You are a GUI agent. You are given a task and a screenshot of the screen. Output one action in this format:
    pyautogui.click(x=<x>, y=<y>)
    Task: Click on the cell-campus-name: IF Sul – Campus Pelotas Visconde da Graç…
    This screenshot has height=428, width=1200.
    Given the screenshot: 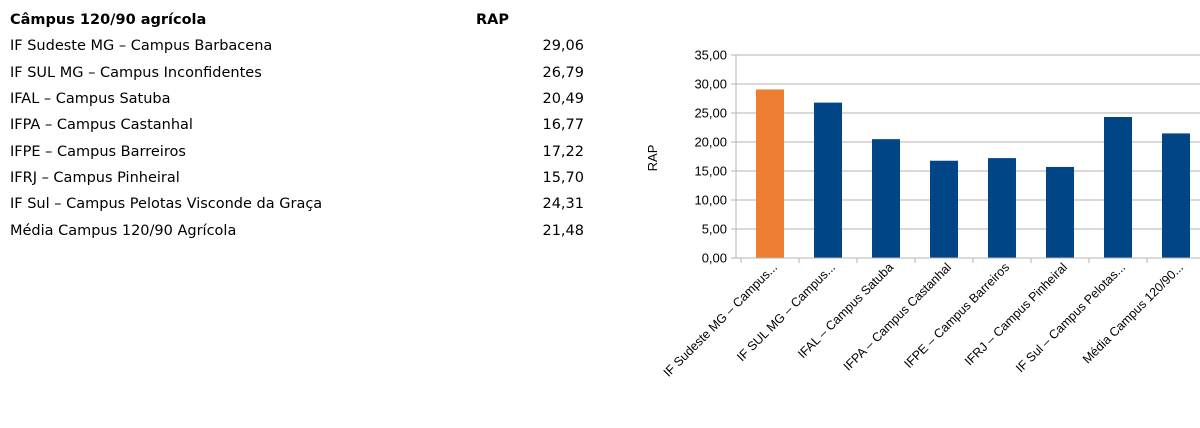 What is the action you would take?
    pyautogui.click(x=166, y=204)
    